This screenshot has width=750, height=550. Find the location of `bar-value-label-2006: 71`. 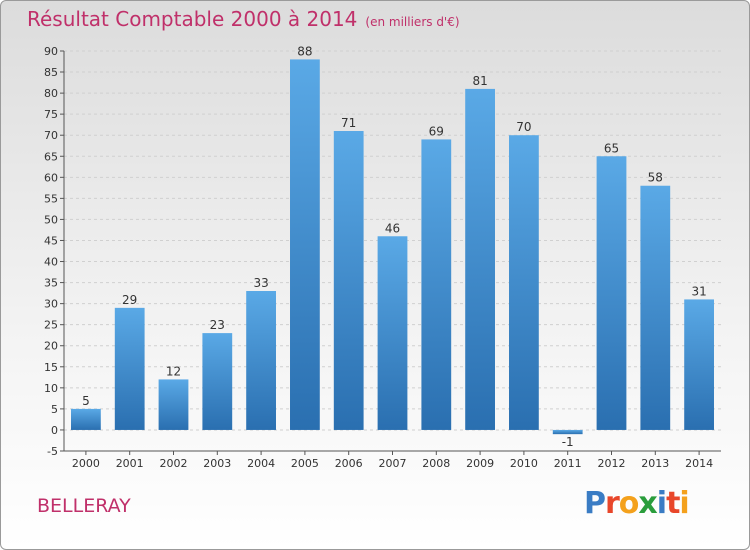

bar-value-label-2006: 71 is located at coordinates (348, 123).